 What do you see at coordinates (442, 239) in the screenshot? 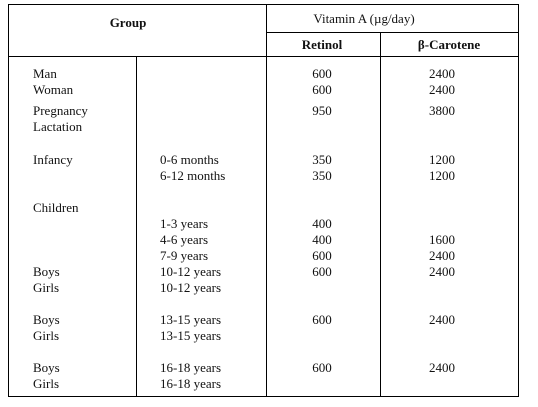
I see `carotene-cell: 1600` at bounding box center [442, 239].